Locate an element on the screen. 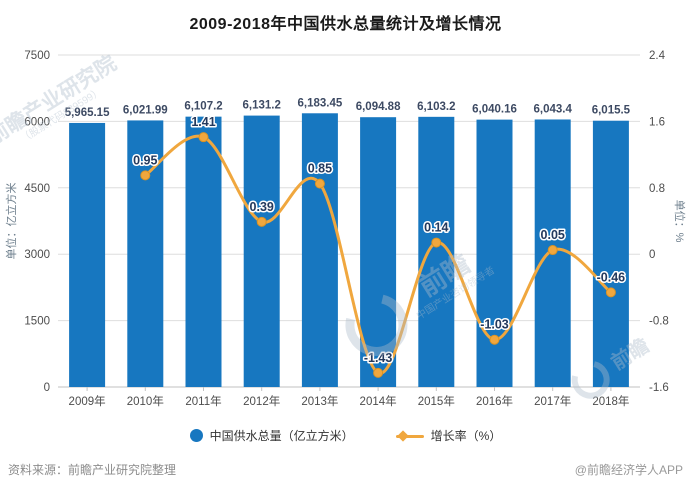 Image resolution: width=691 pixels, height=490 pixels. chart-text: 6,021.99 is located at coordinates (145, 110).